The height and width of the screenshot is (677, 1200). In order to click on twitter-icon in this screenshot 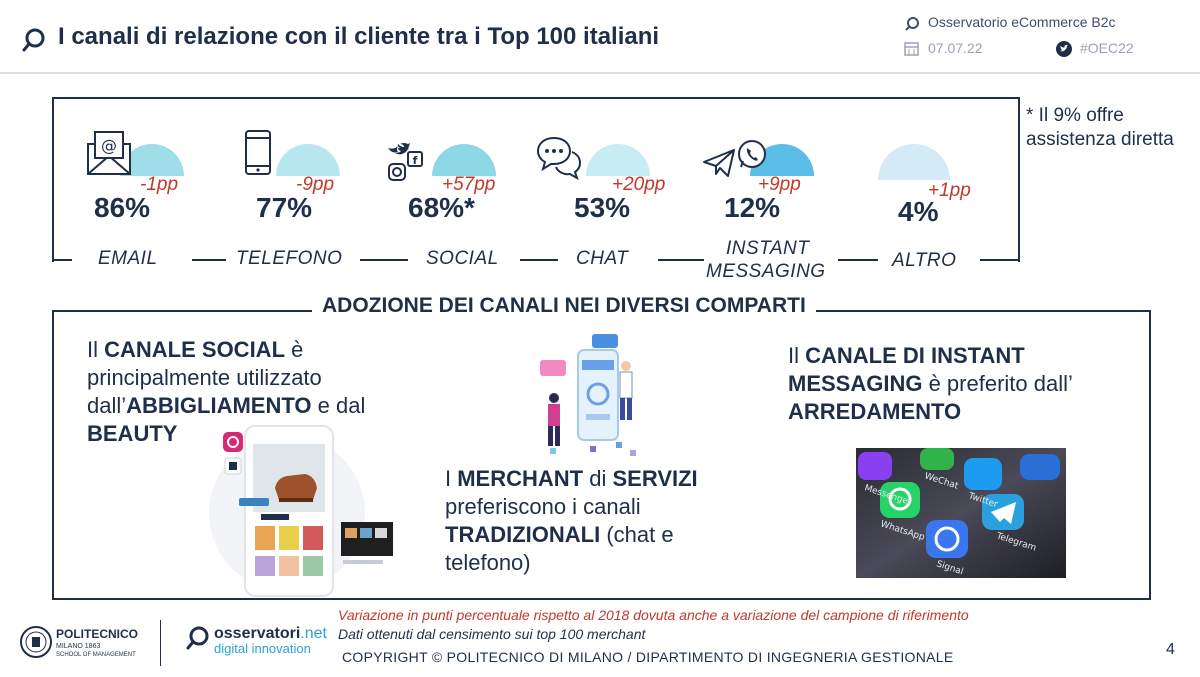, I will do `click(1064, 49)`.